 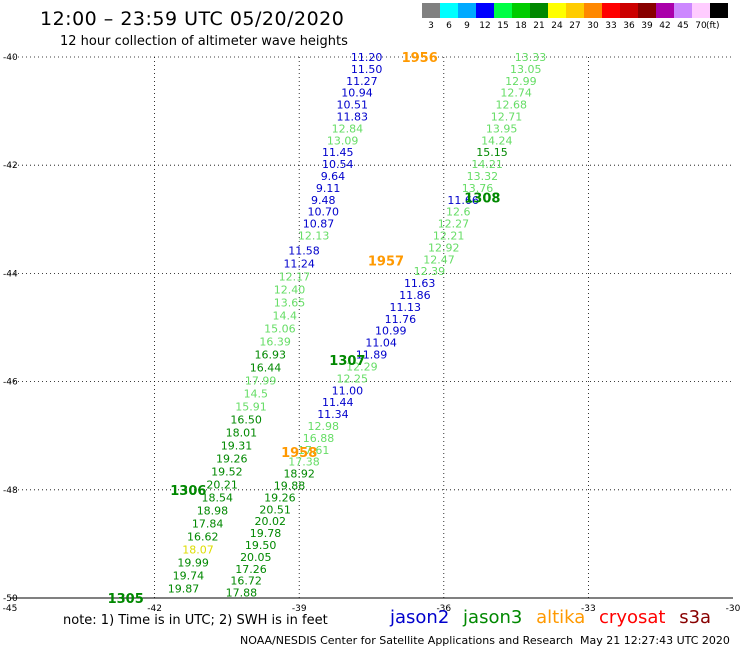 What do you see at coordinates (275, 342) in the screenshot?
I see `swh-value-label: 16.39` at bounding box center [275, 342].